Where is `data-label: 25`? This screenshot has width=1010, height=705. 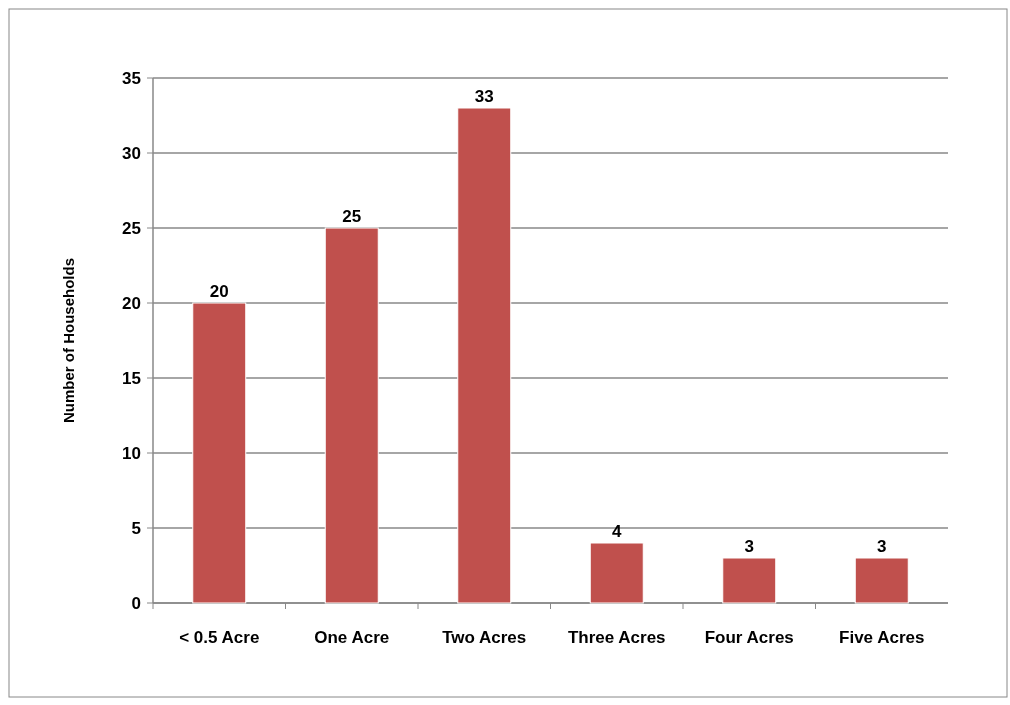 data-label: 25 is located at coordinates (352, 216).